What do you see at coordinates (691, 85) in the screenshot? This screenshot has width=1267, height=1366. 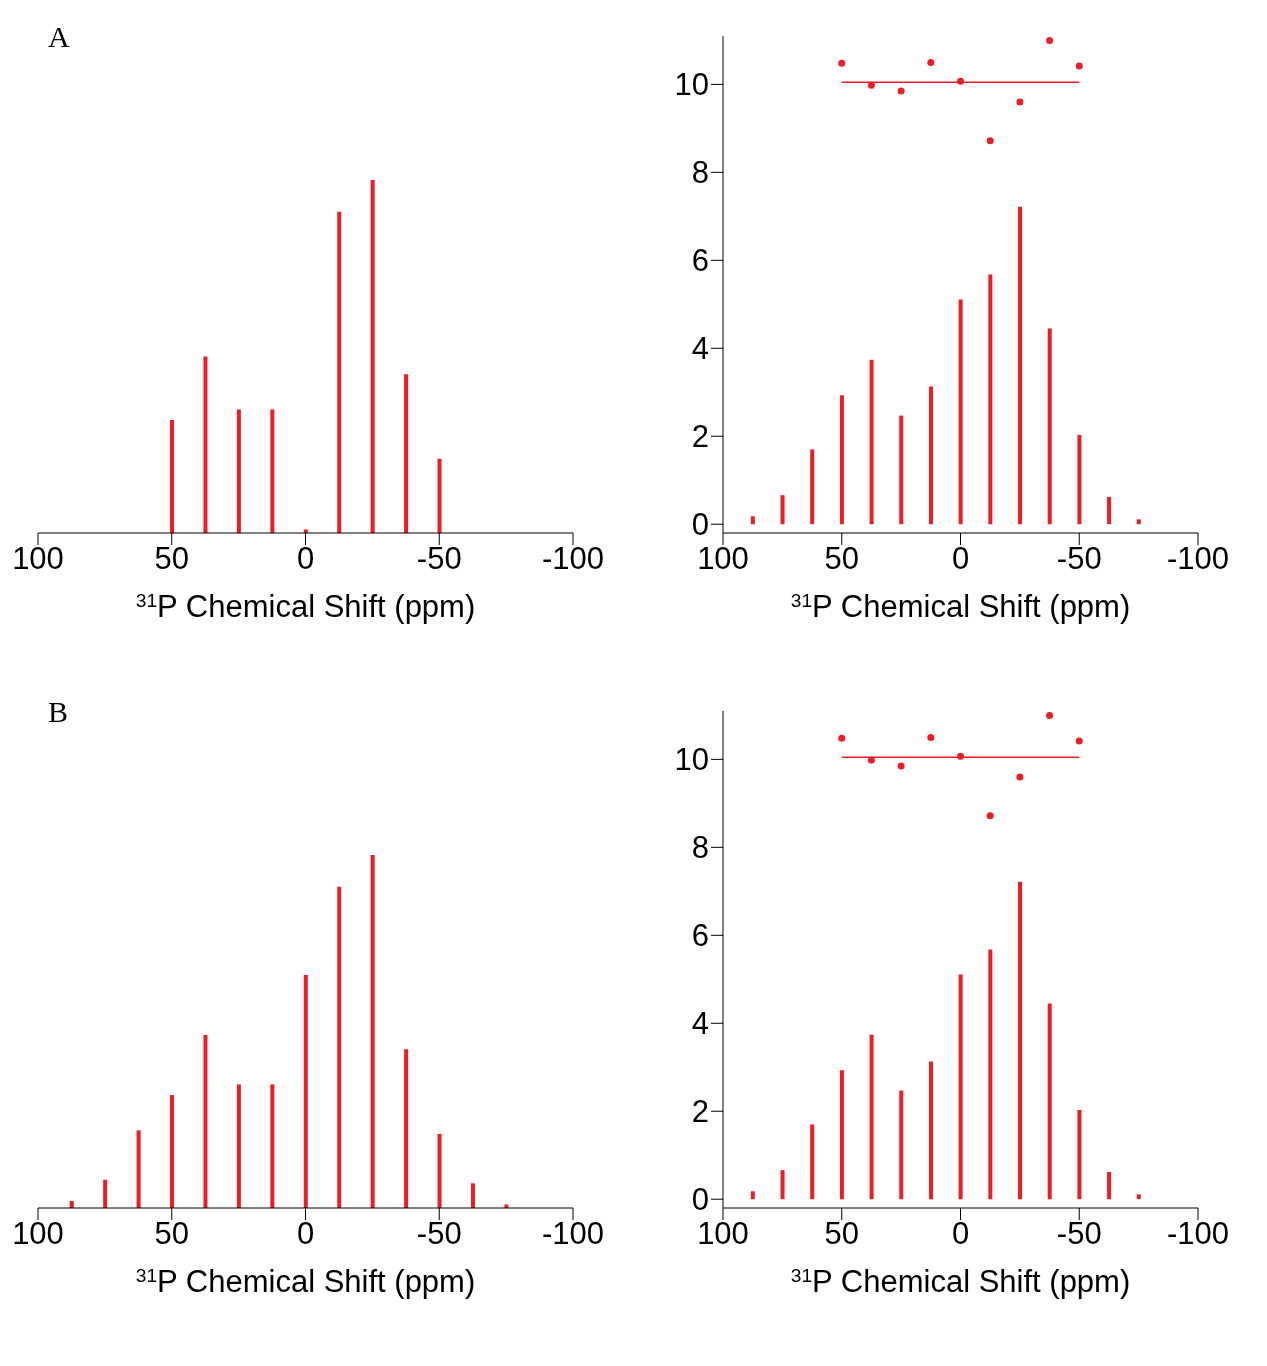 I see `y-tick-label: 10` at bounding box center [691, 85].